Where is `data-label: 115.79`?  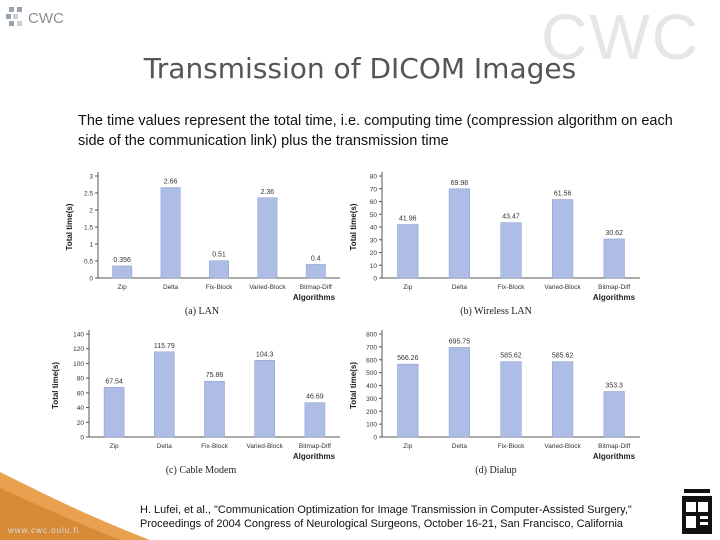 data-label: 115.79 is located at coordinates (164, 346).